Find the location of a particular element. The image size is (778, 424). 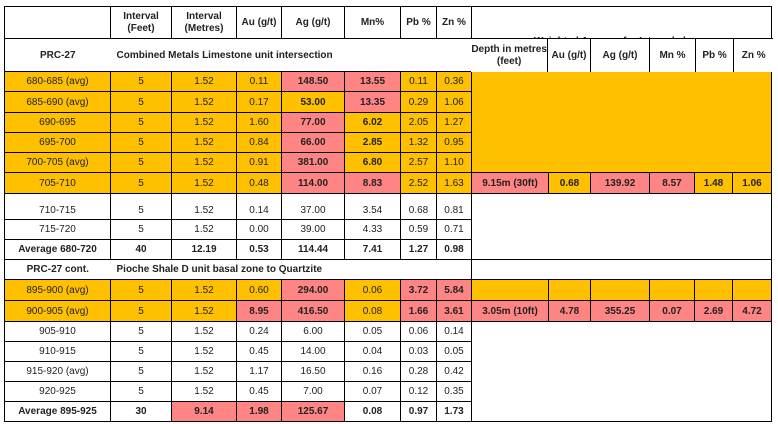

mn-cell: 0.07 is located at coordinates (372, 391).